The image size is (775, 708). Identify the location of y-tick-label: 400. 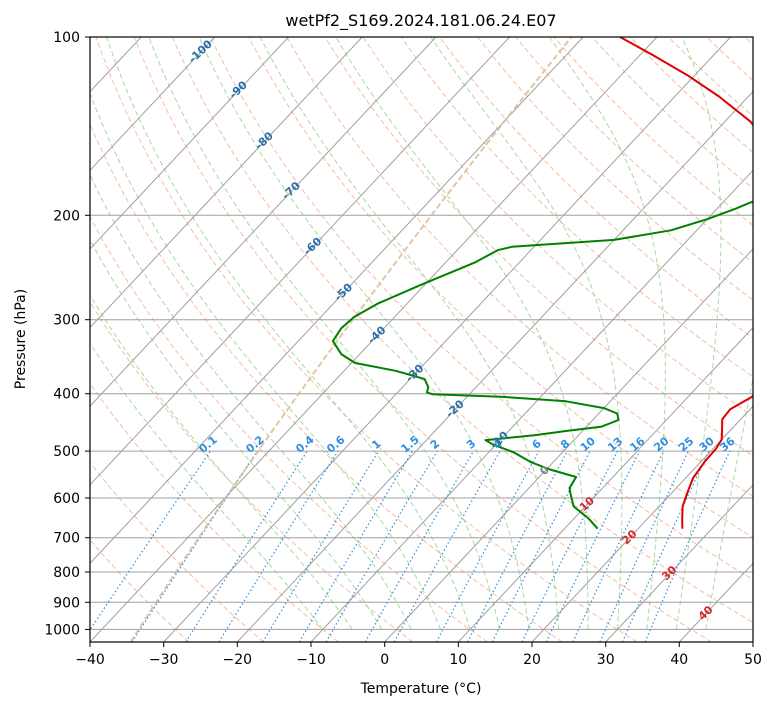
(66, 395).